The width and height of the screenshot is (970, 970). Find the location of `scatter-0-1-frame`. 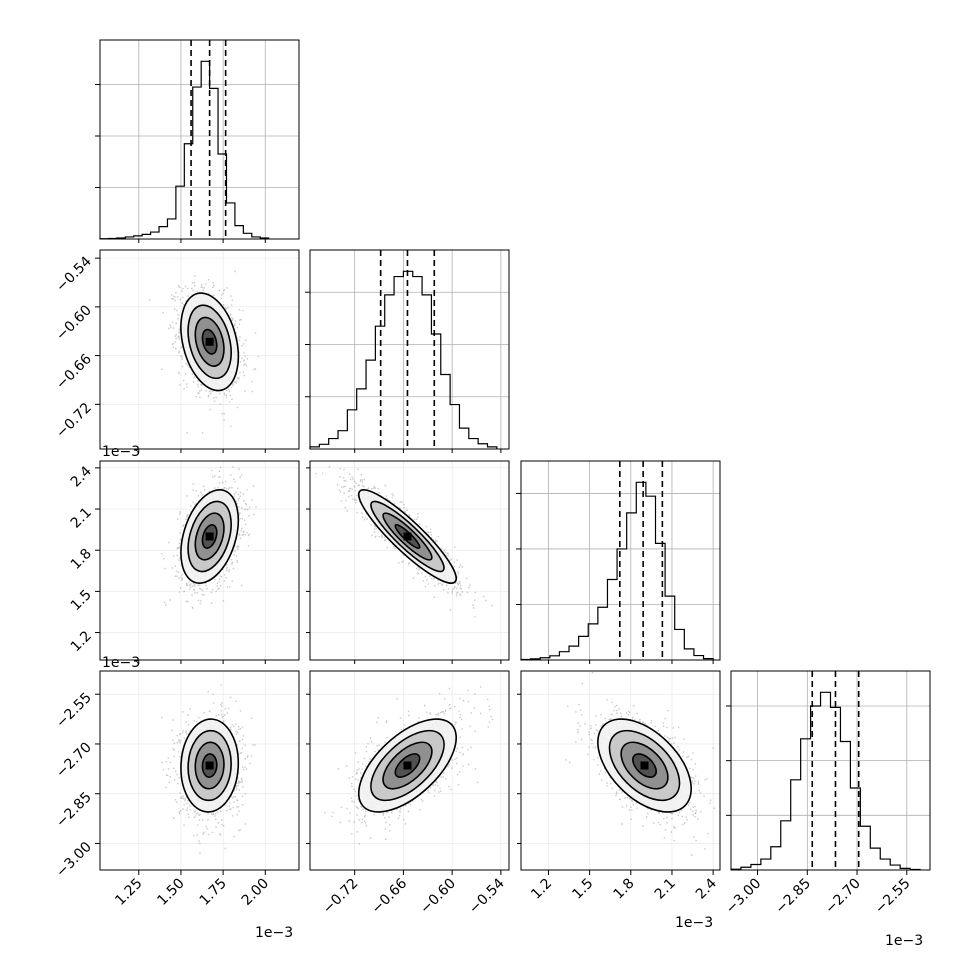

scatter-0-1-frame is located at coordinates (199, 349).